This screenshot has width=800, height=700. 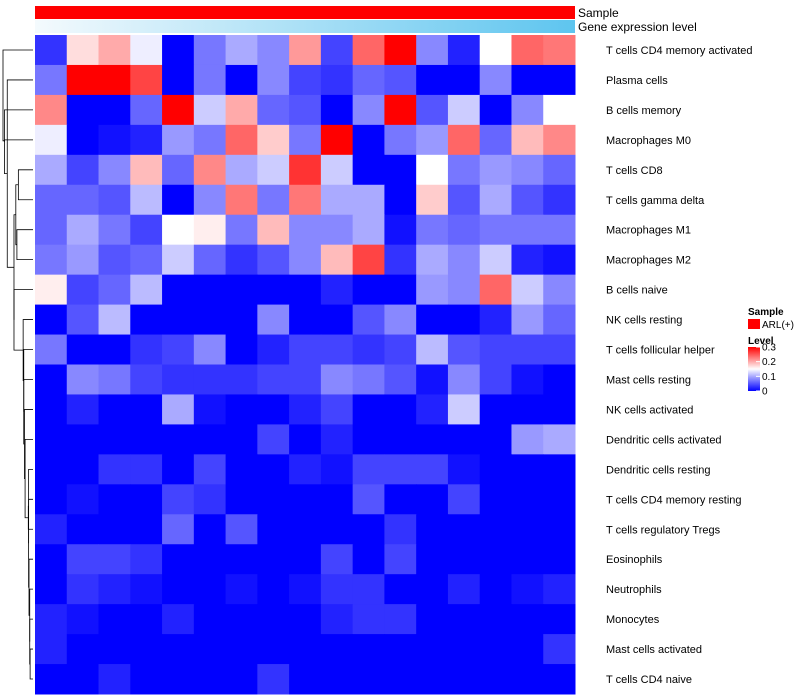 I want to click on column-annotation-bars, so click(x=305, y=19).